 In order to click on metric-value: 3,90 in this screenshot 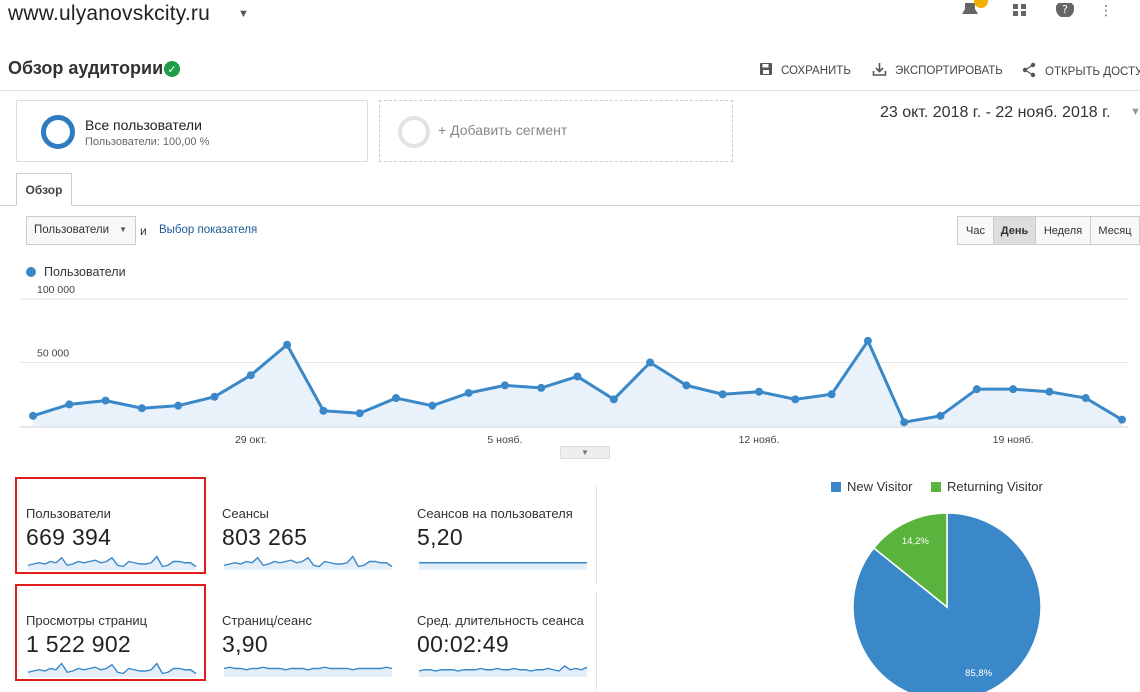, I will do `click(245, 644)`.